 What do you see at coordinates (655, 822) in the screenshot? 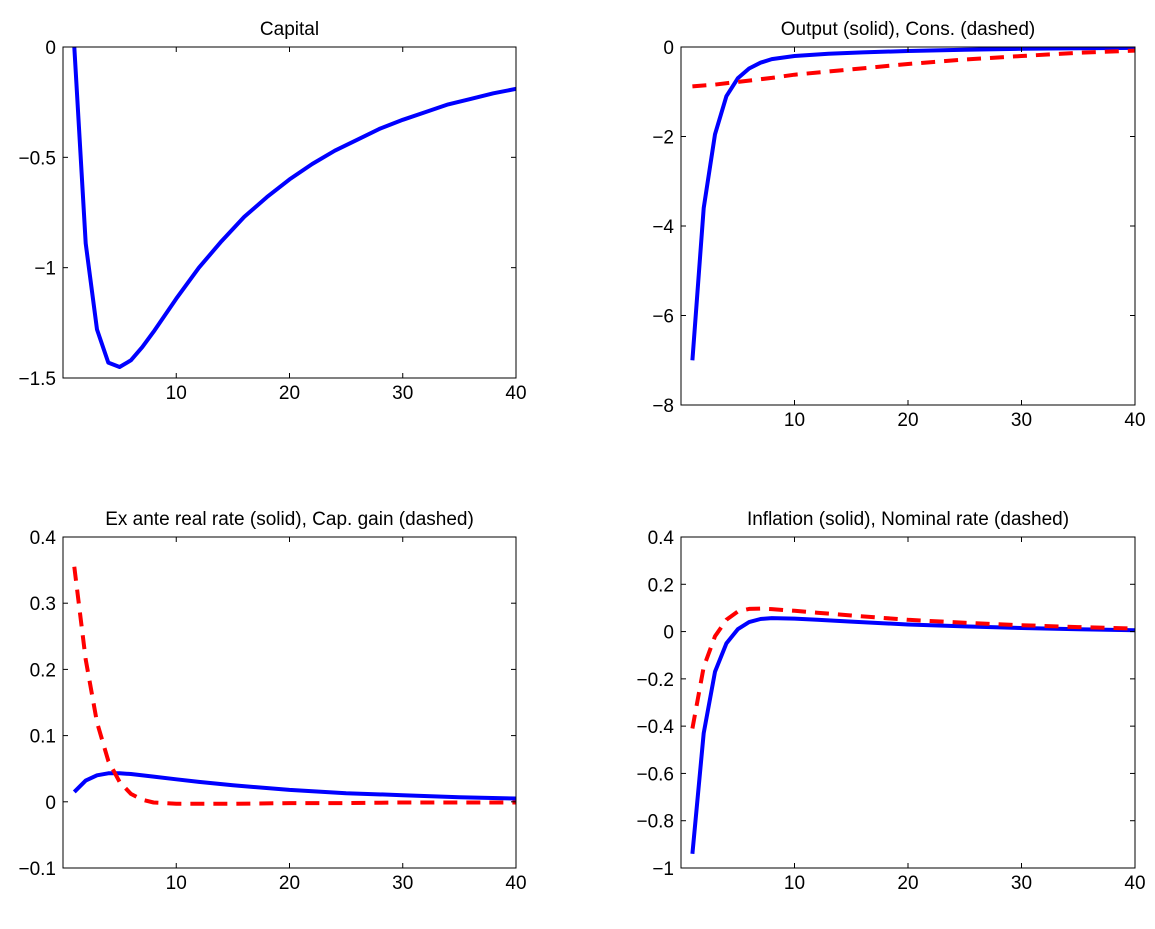
I see `y-tick-label: −0.8` at bounding box center [655, 822].